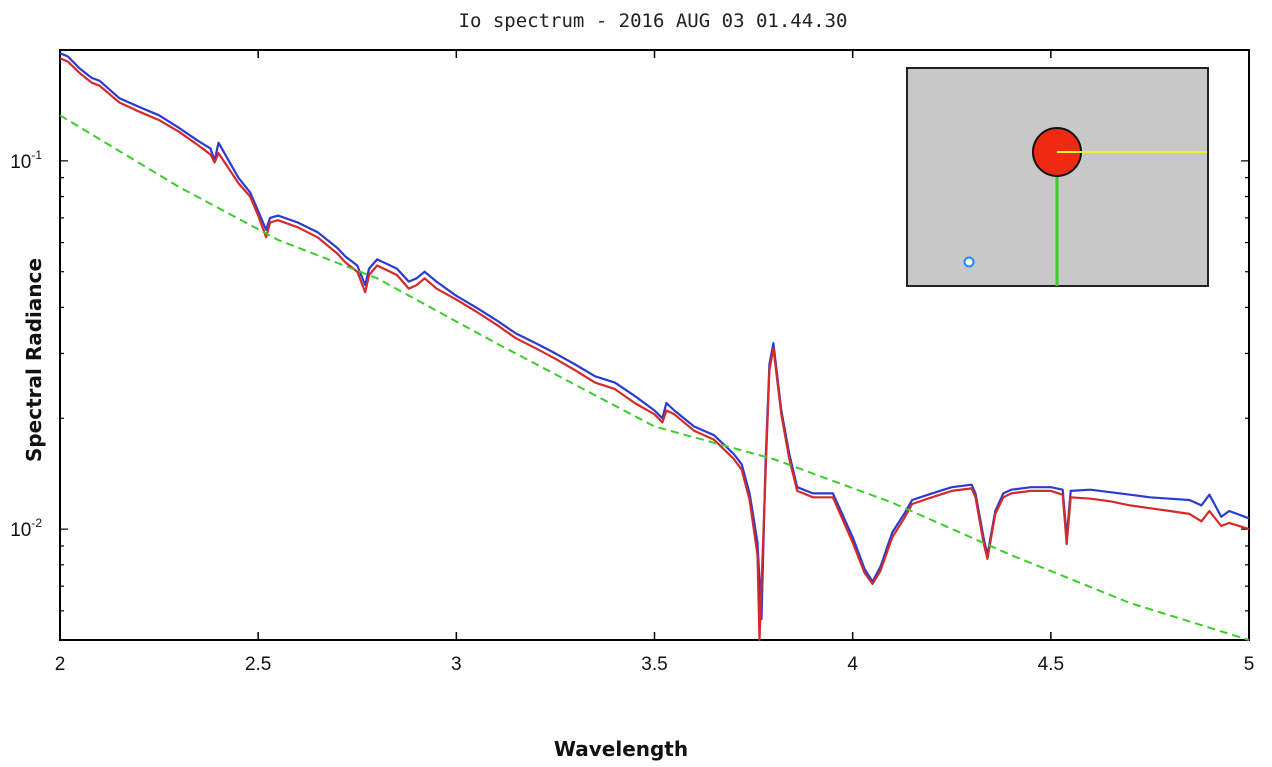  Describe the element at coordinates (456, 664) in the screenshot. I see `x-tick-label: 3` at that location.